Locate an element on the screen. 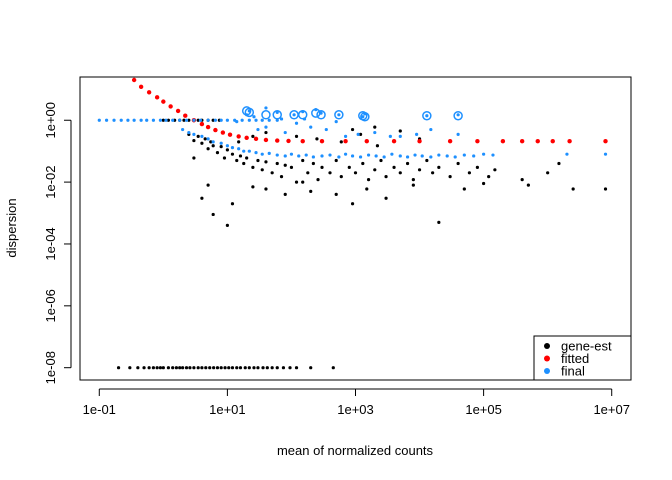 The width and height of the screenshot is (672, 480). y-tick-label: 1e-08 is located at coordinates (50, 367).